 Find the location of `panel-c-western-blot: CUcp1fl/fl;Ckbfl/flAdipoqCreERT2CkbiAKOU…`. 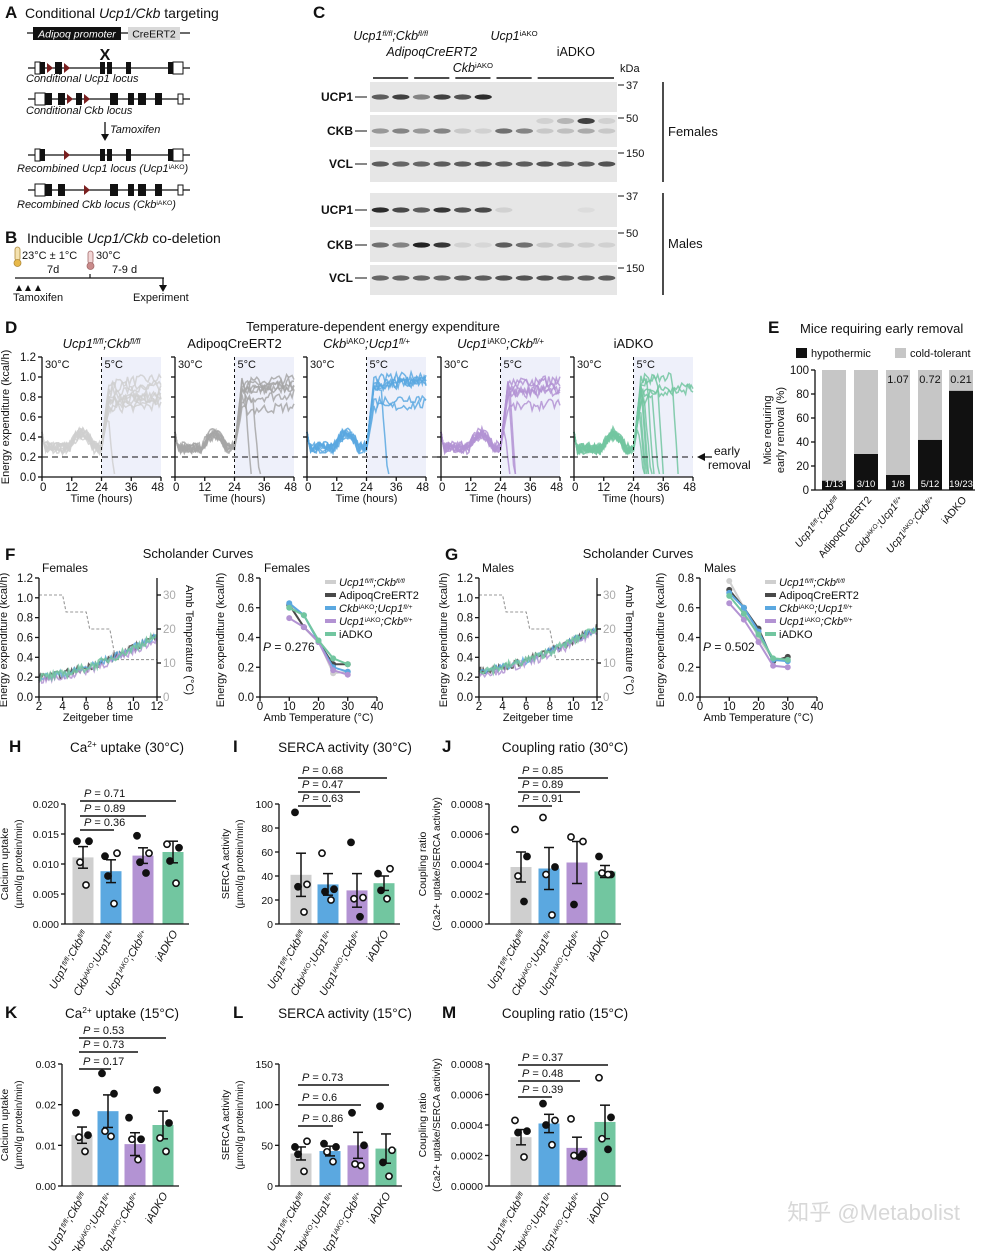

panel-c-western-blot: CUcp1fl/fl;Ckbfl/flAdipoqCreERT2CkbiAKOU… is located at coordinates (515, 149).